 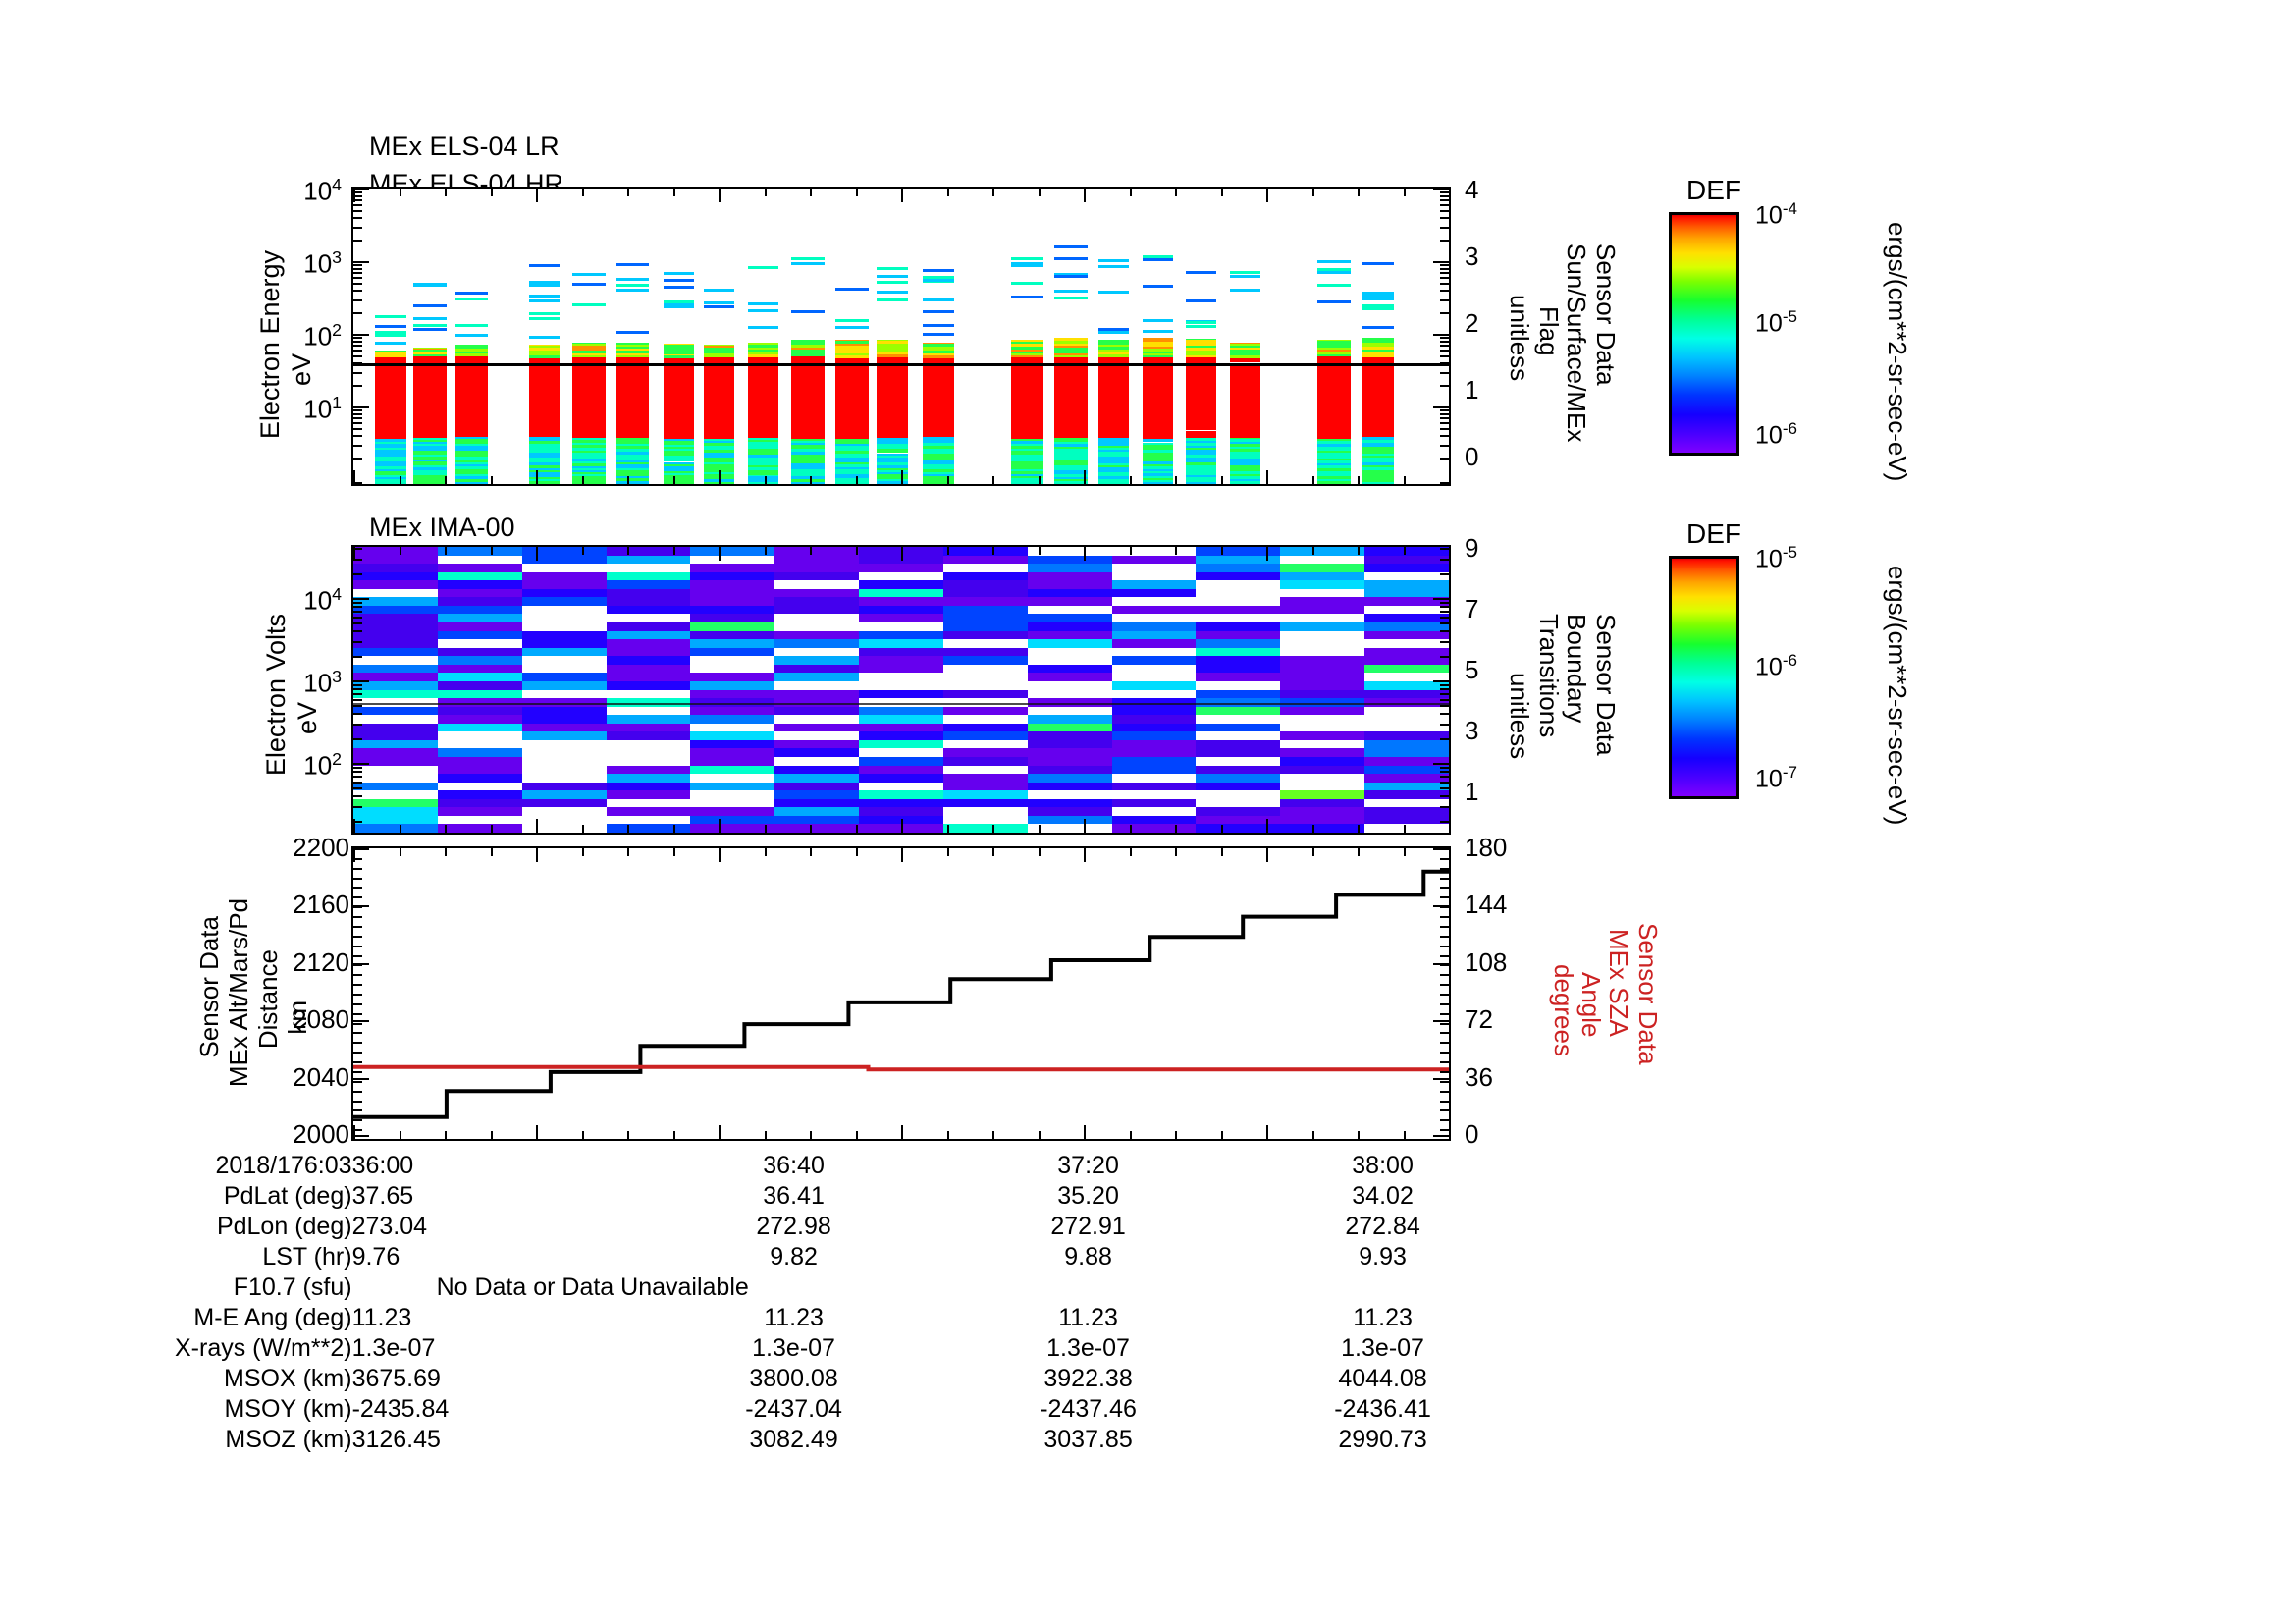 I want to click on panel1-spectrogram, so click(x=901, y=336).